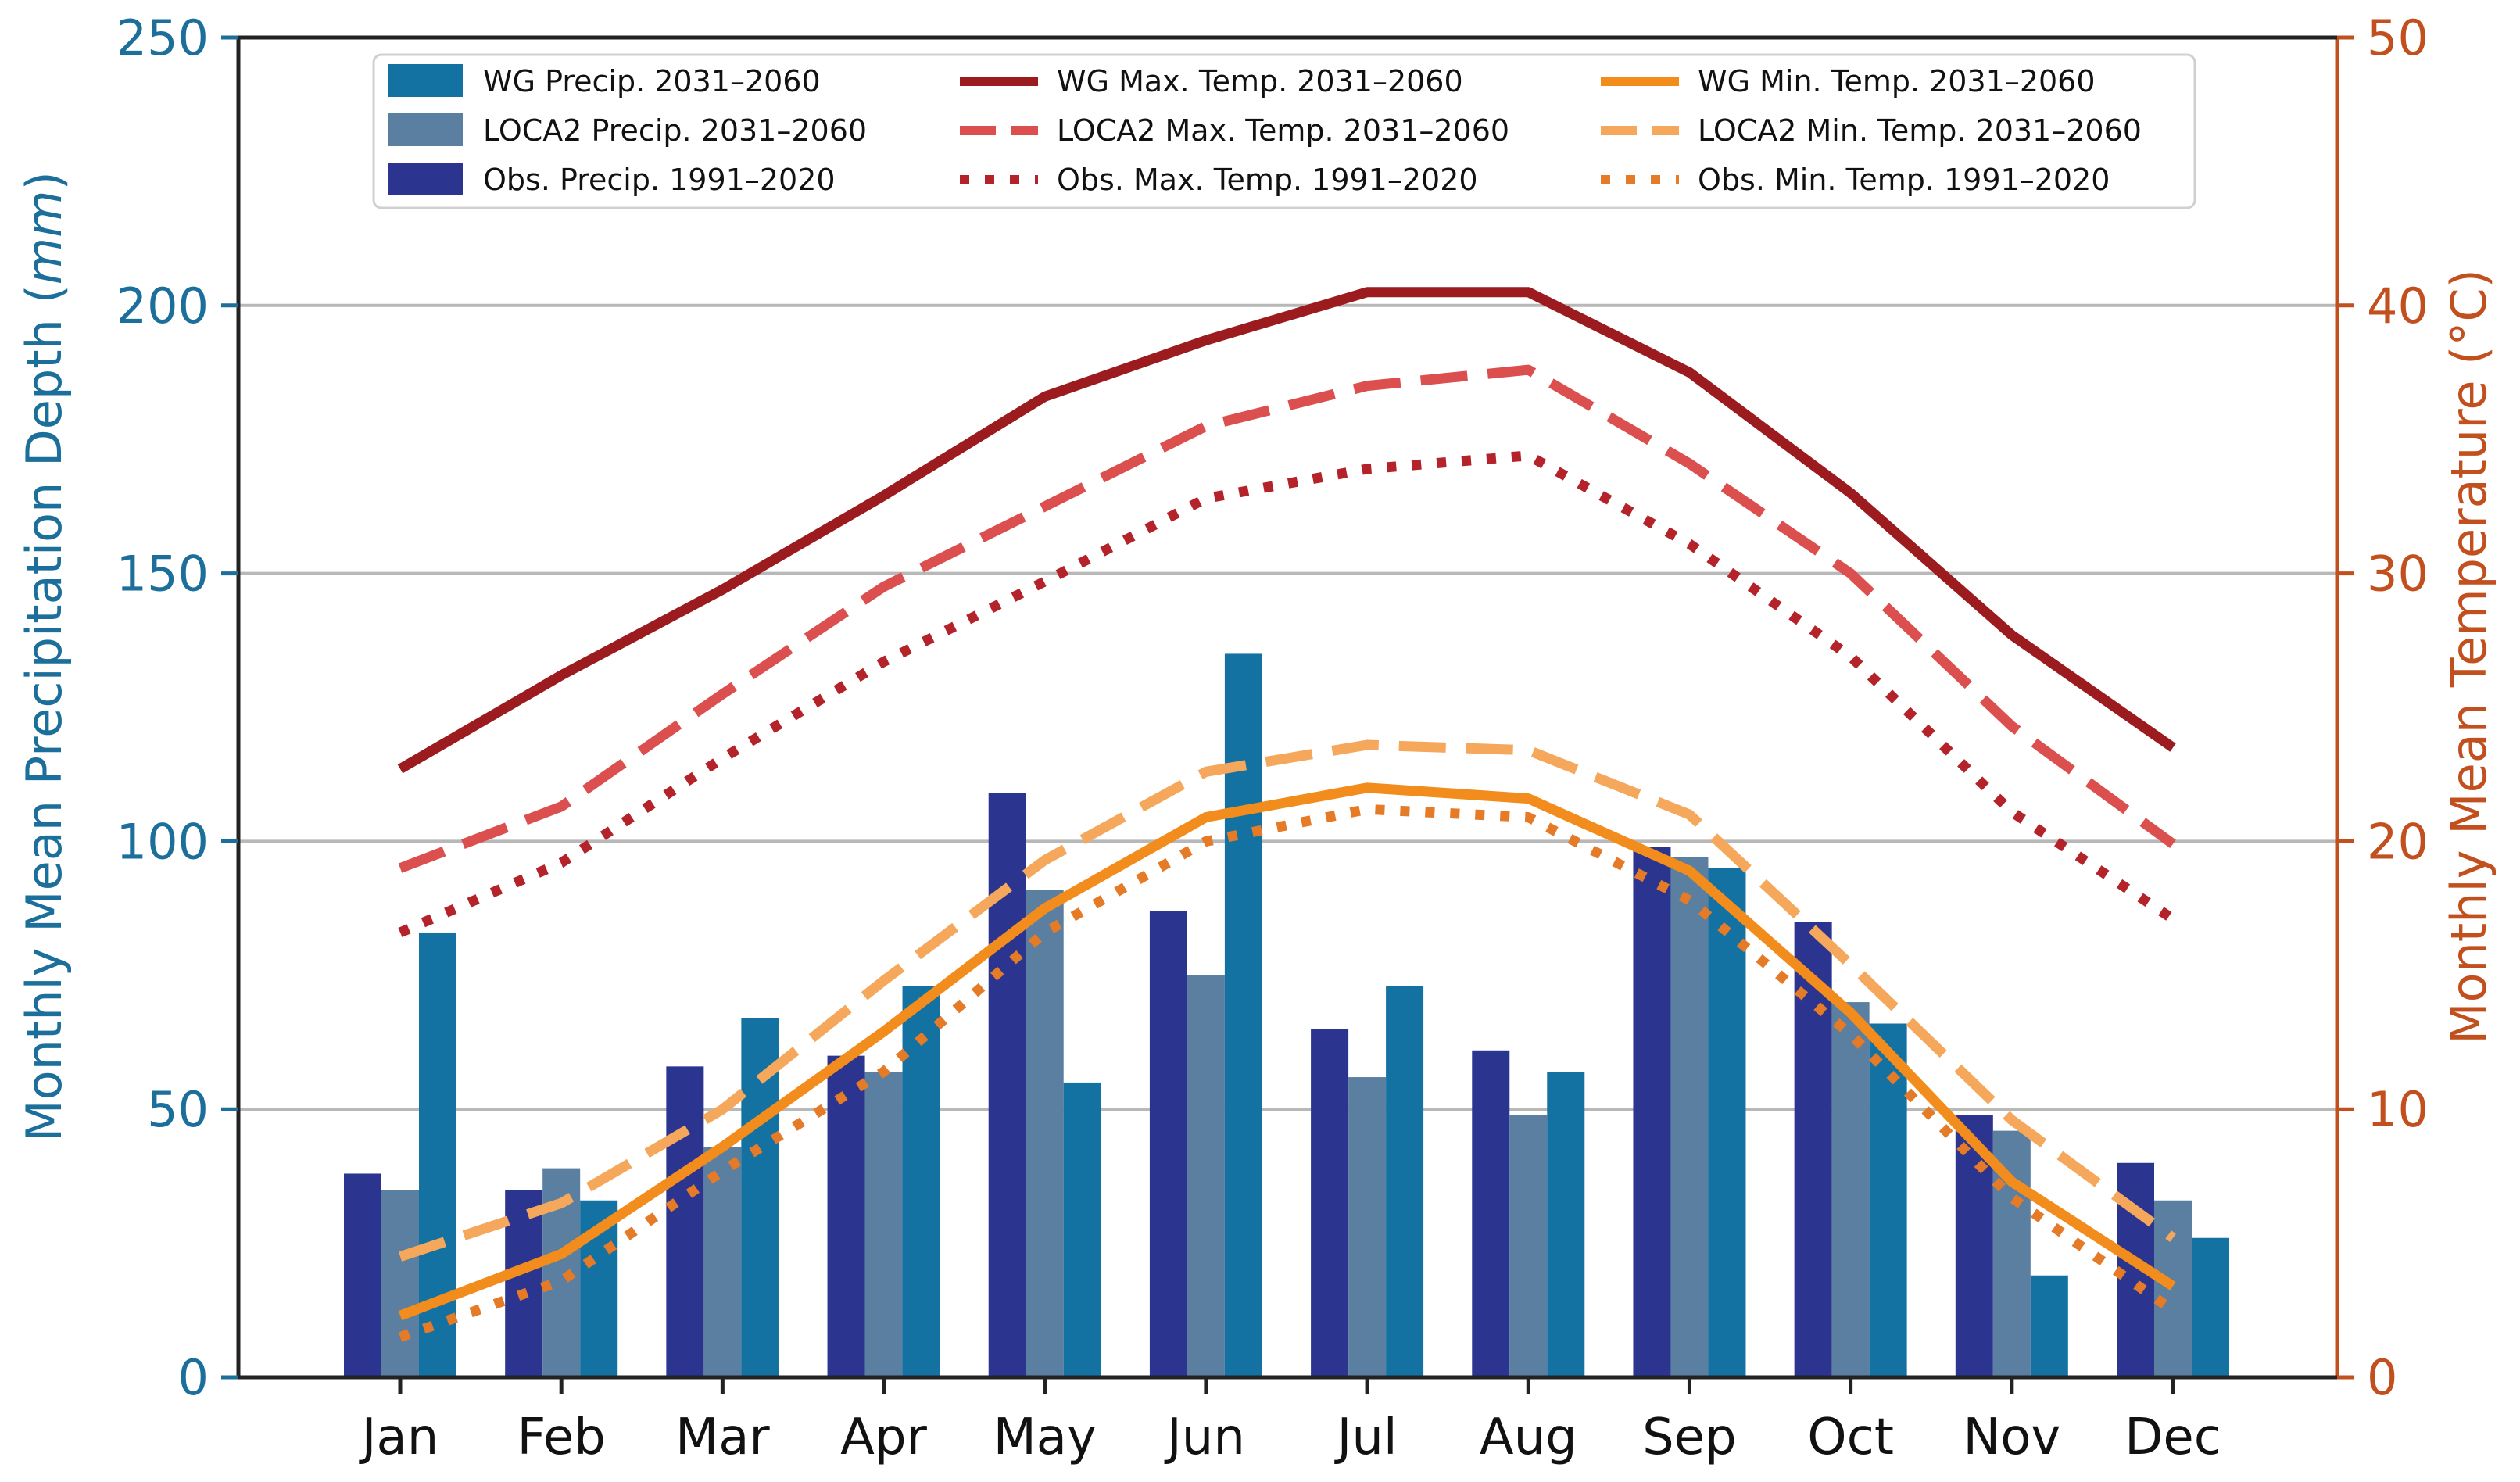  I want to click on legend-frame, so click(1284, 131).